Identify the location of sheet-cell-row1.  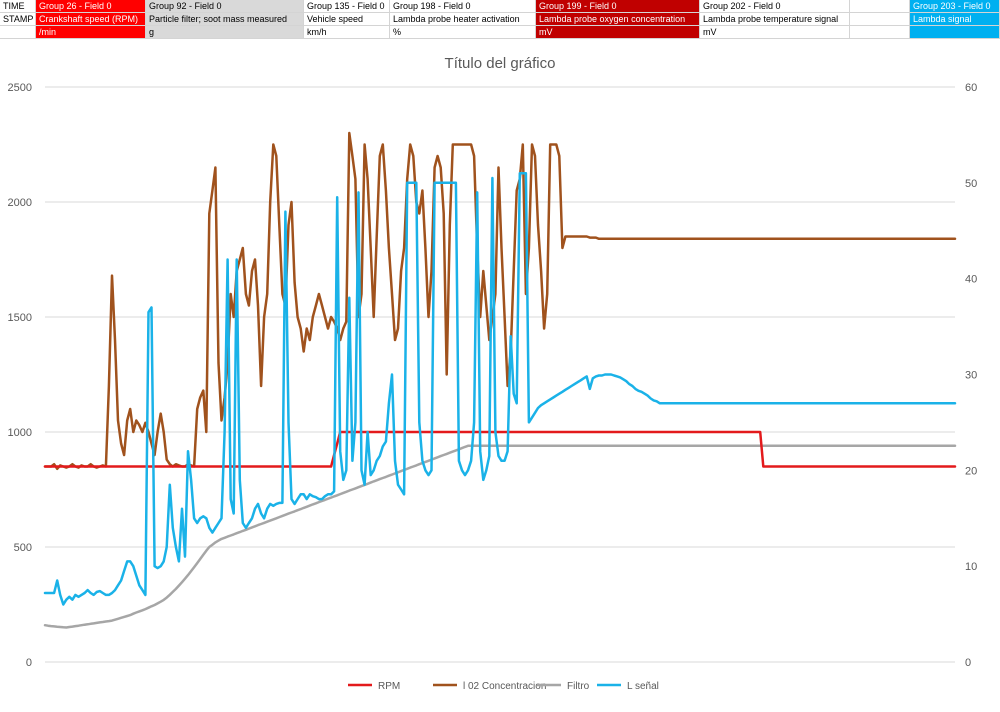
(880, 6).